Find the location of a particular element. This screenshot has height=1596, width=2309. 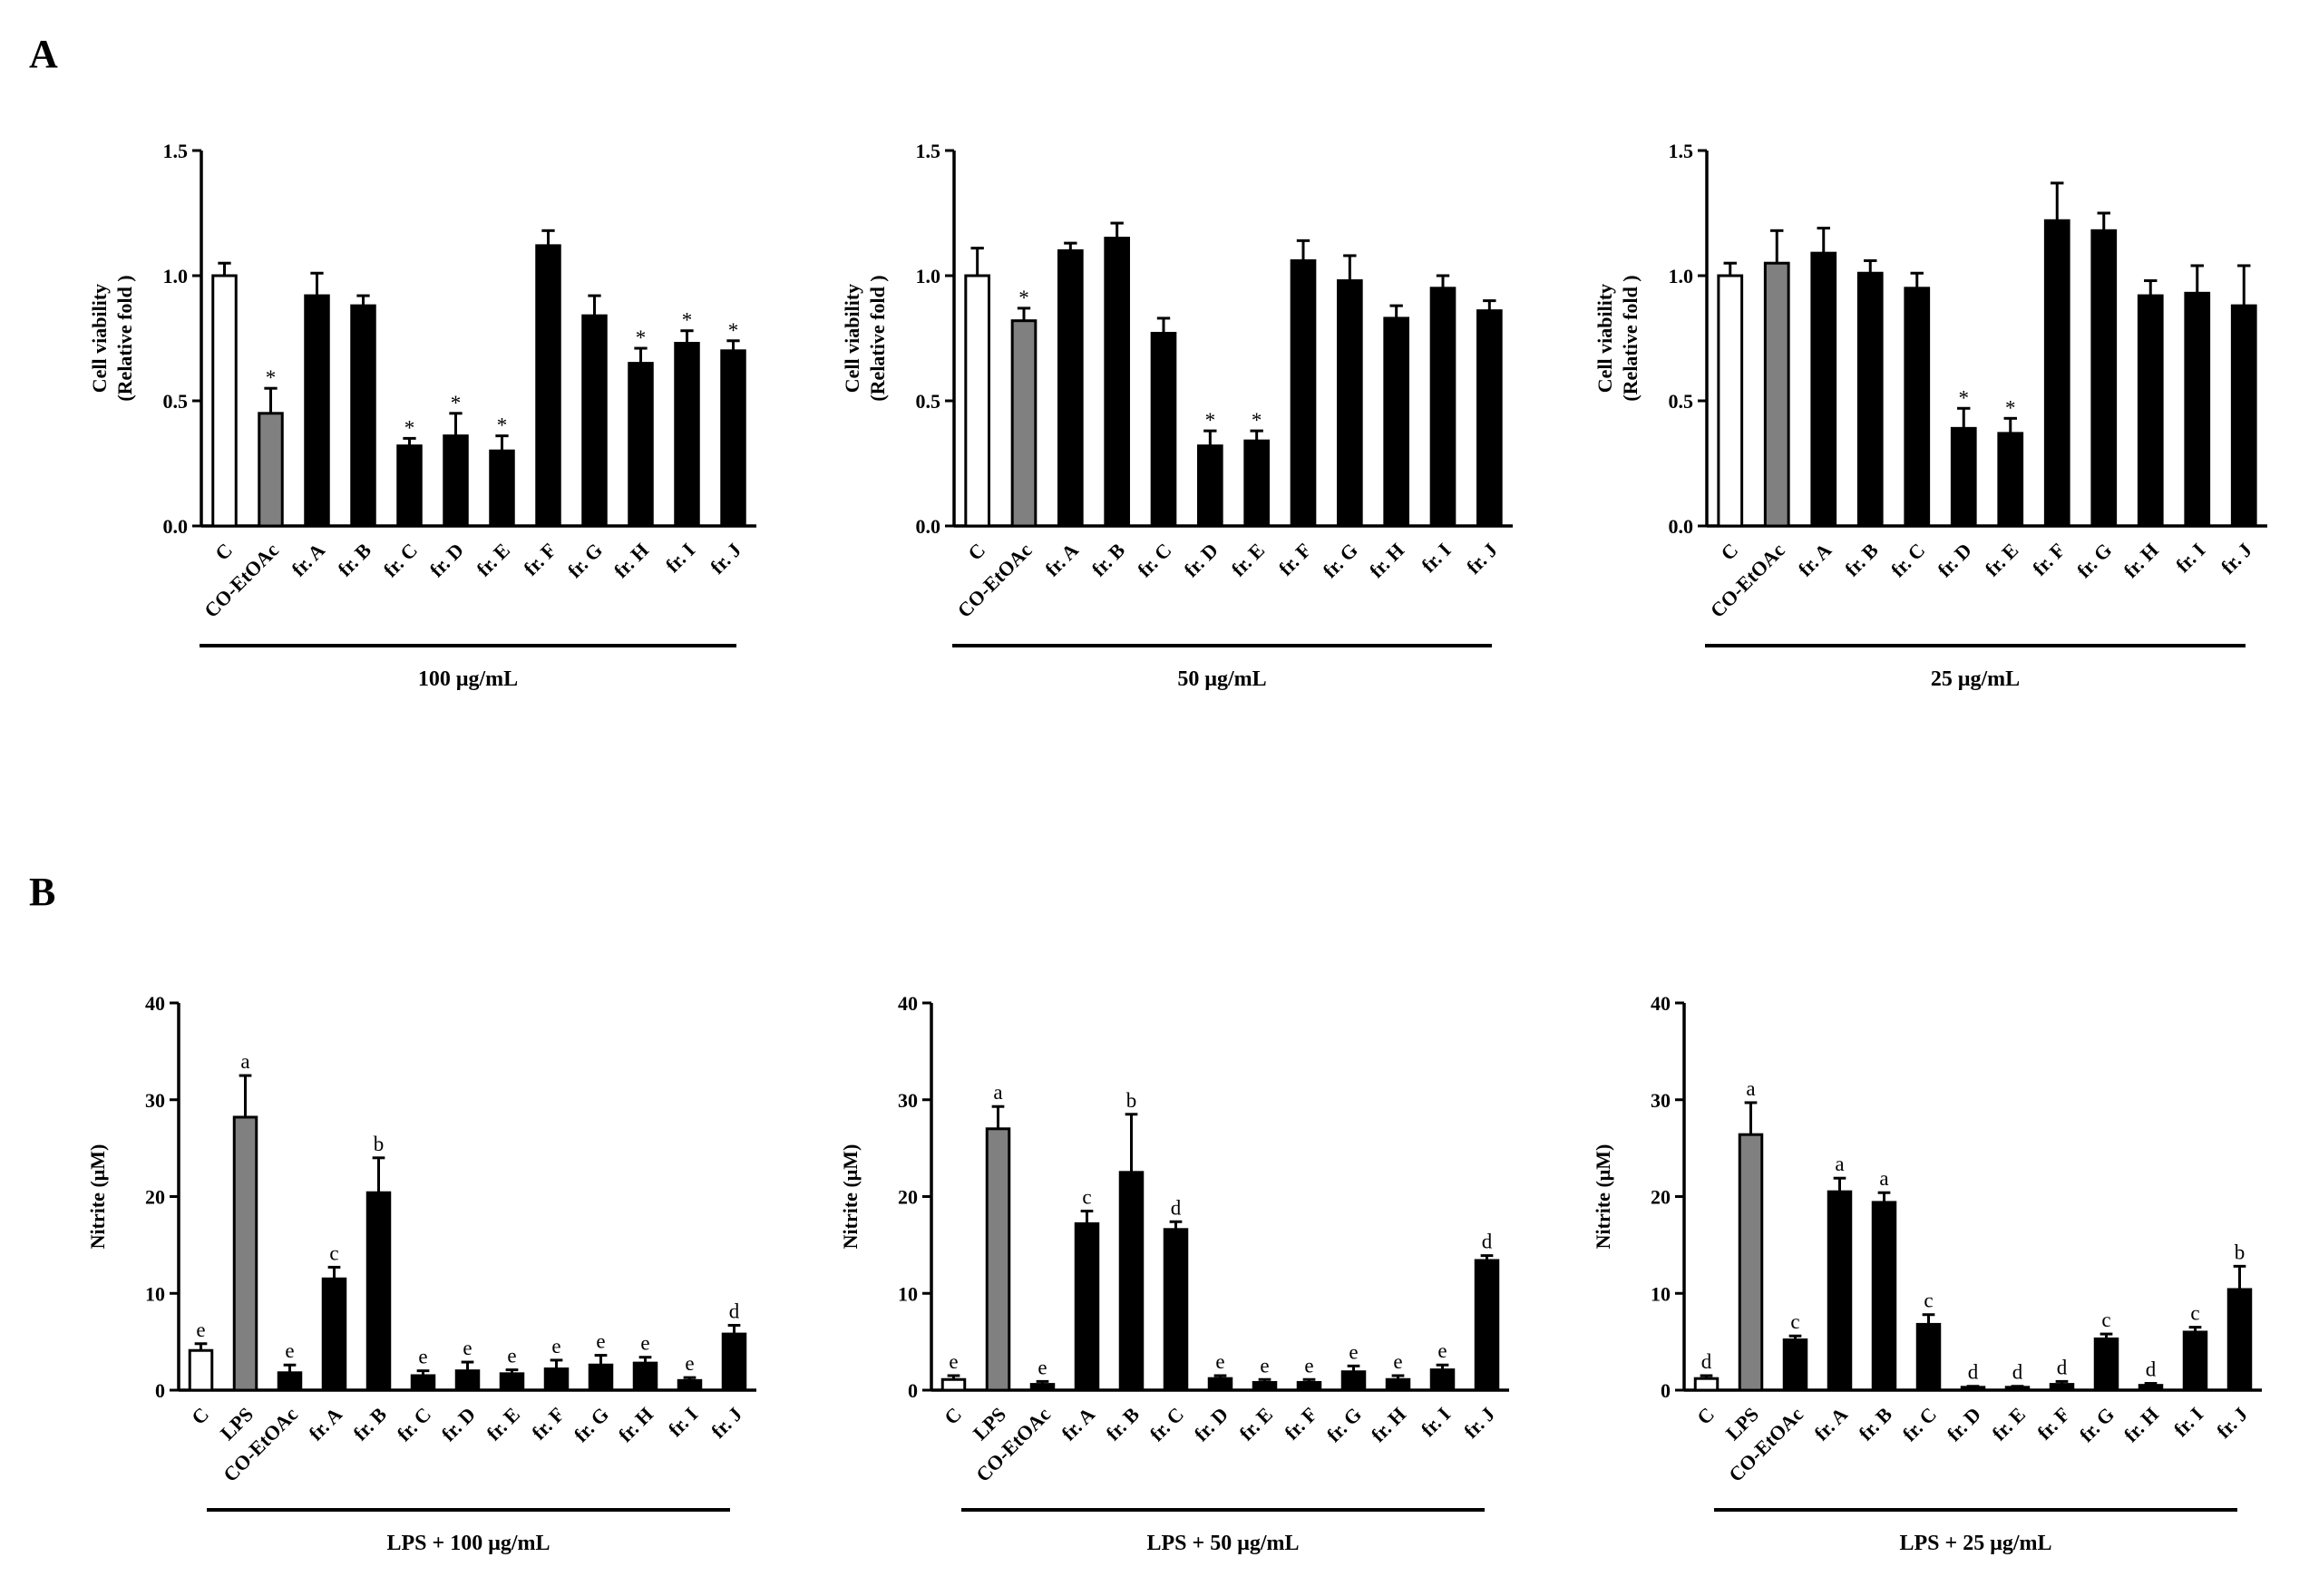

group-label: LPS + 50 μg/mL is located at coordinates (1223, 1543).